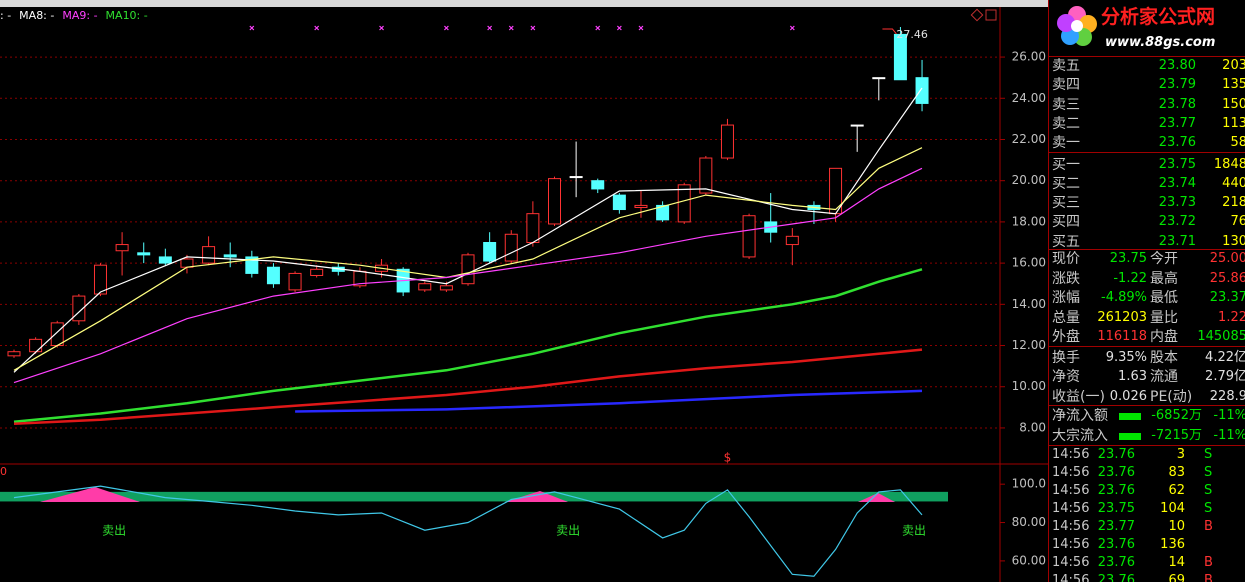  I want to click on flow-bar, so click(1130, 436).